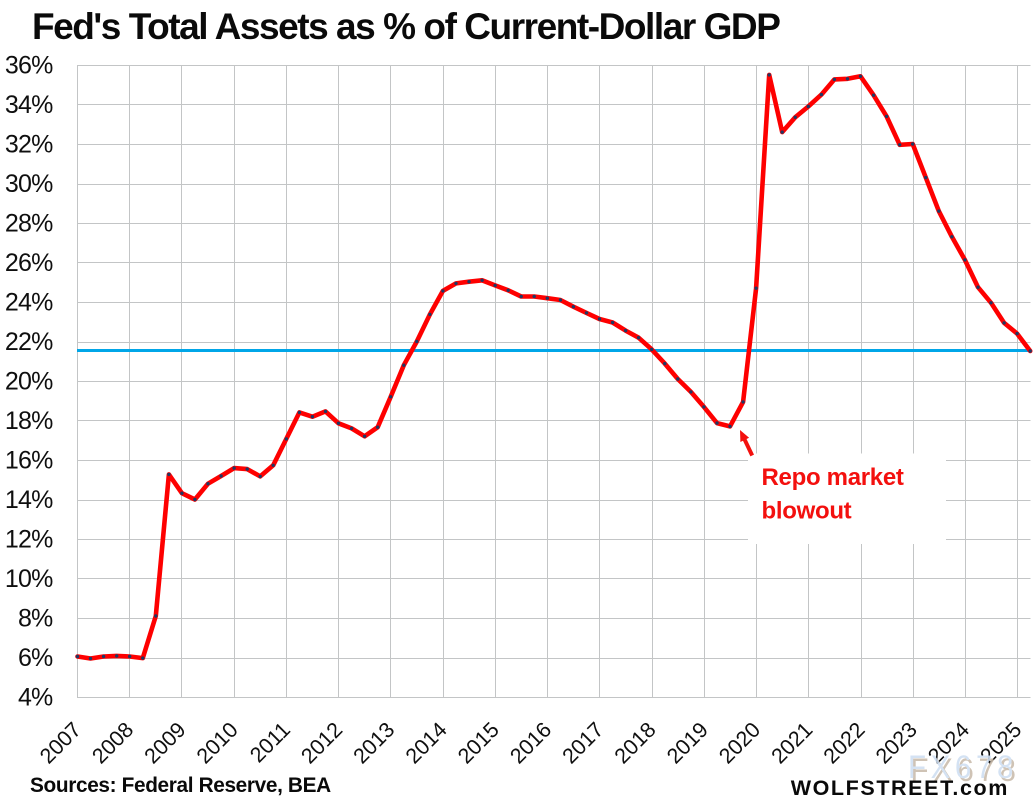 The height and width of the screenshot is (802, 1036). Describe the element at coordinates (29, 105) in the screenshot. I see `svg-text: 34%` at that location.